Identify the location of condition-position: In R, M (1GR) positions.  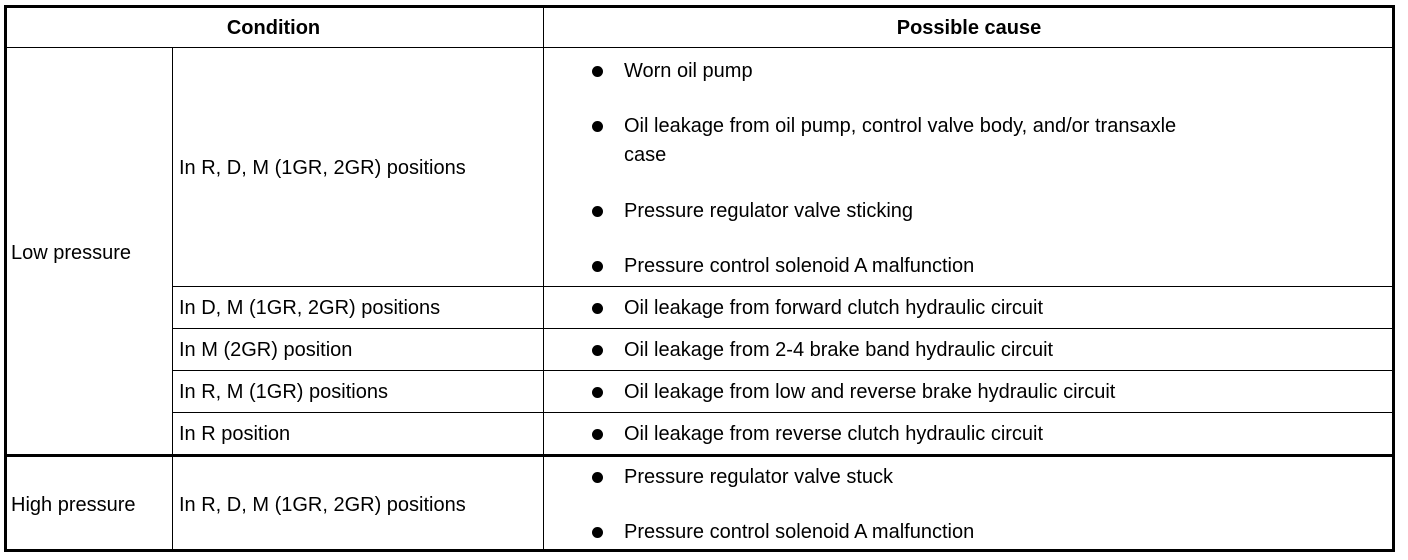
(283, 392).